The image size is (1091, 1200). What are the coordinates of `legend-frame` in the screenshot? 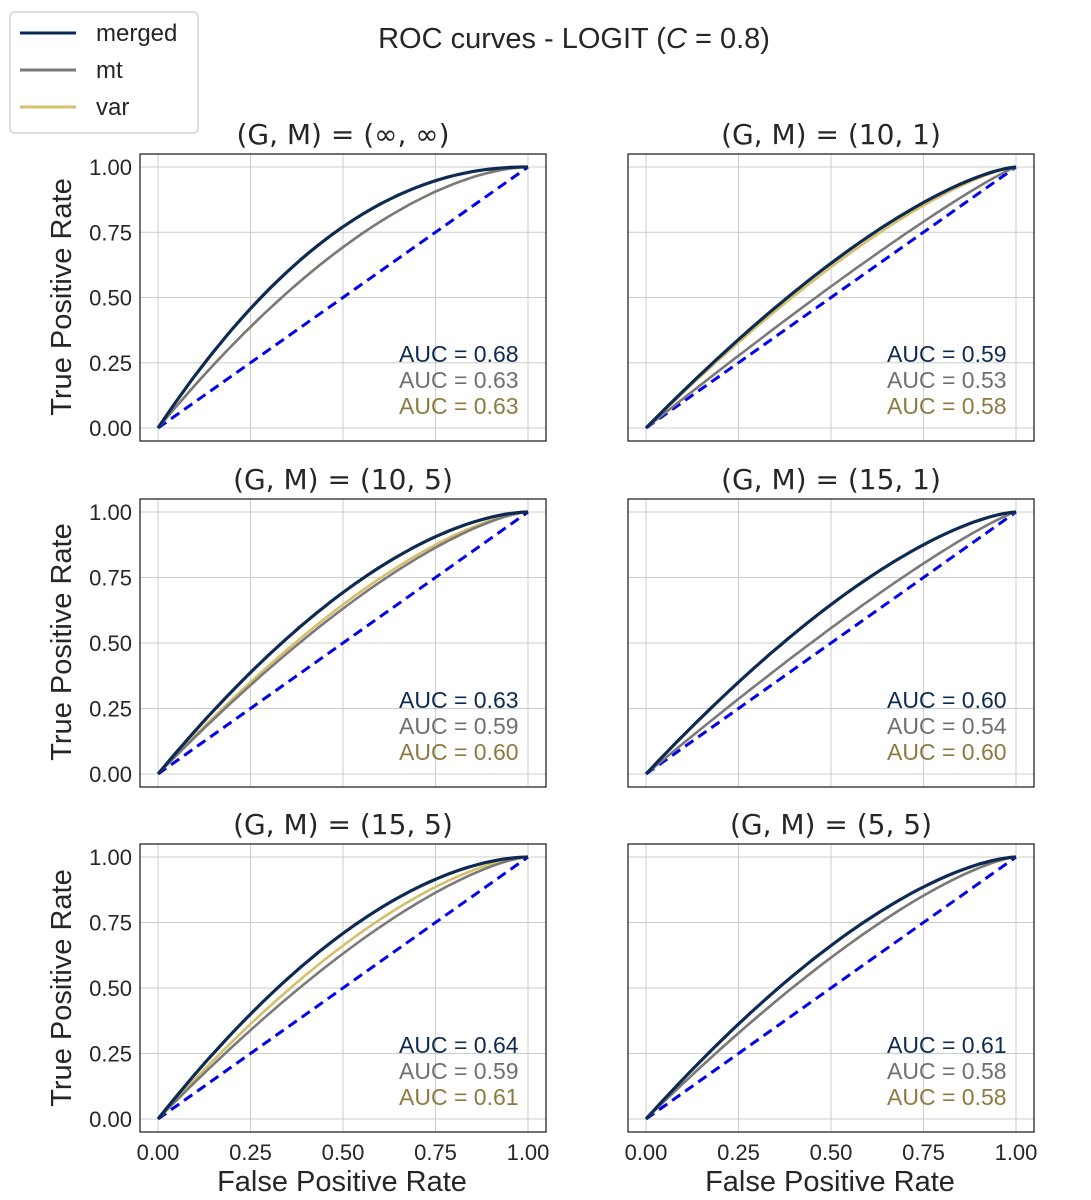 It's located at (104, 72).